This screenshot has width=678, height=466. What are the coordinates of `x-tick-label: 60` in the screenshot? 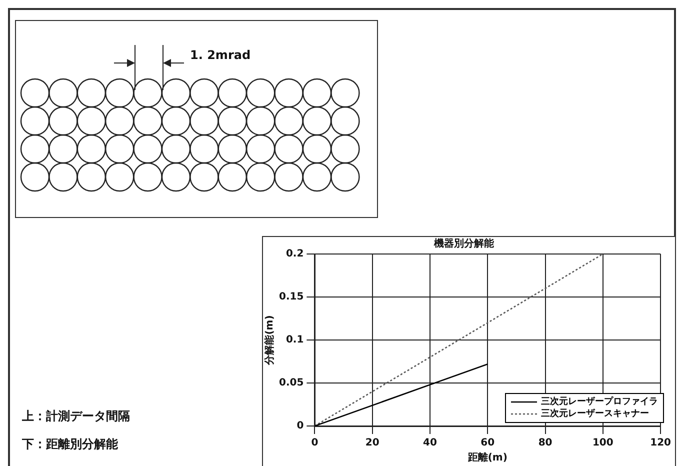 It's located at (487, 443).